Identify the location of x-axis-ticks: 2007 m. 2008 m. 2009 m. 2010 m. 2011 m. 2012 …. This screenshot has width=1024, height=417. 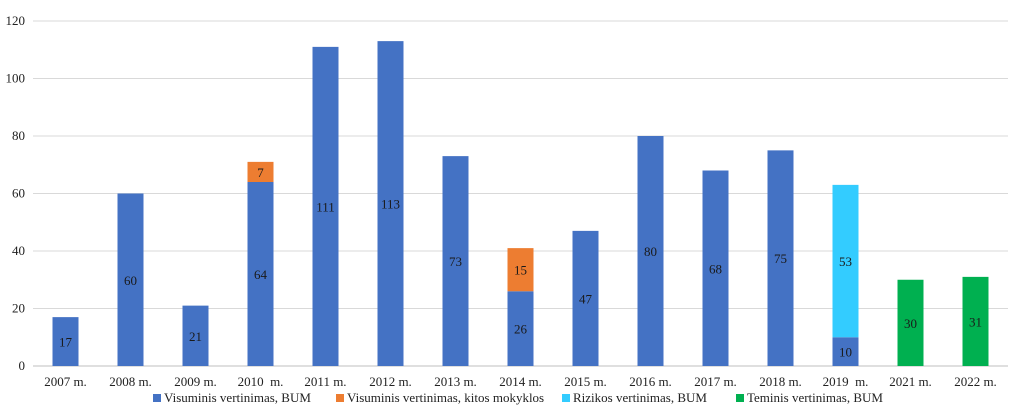
(520, 381).